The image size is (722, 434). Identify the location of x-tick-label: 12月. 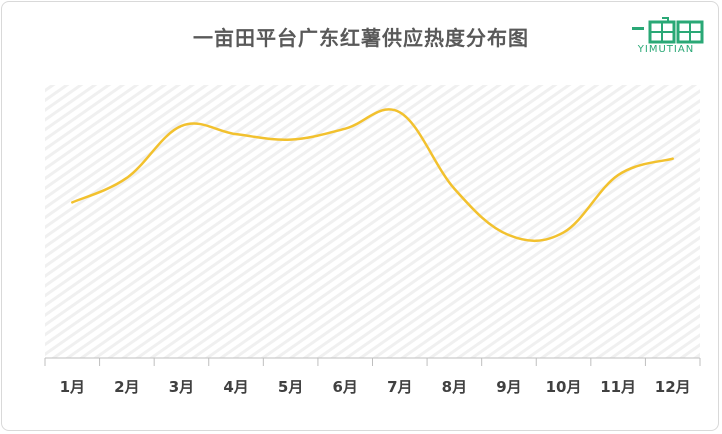
(673, 387).